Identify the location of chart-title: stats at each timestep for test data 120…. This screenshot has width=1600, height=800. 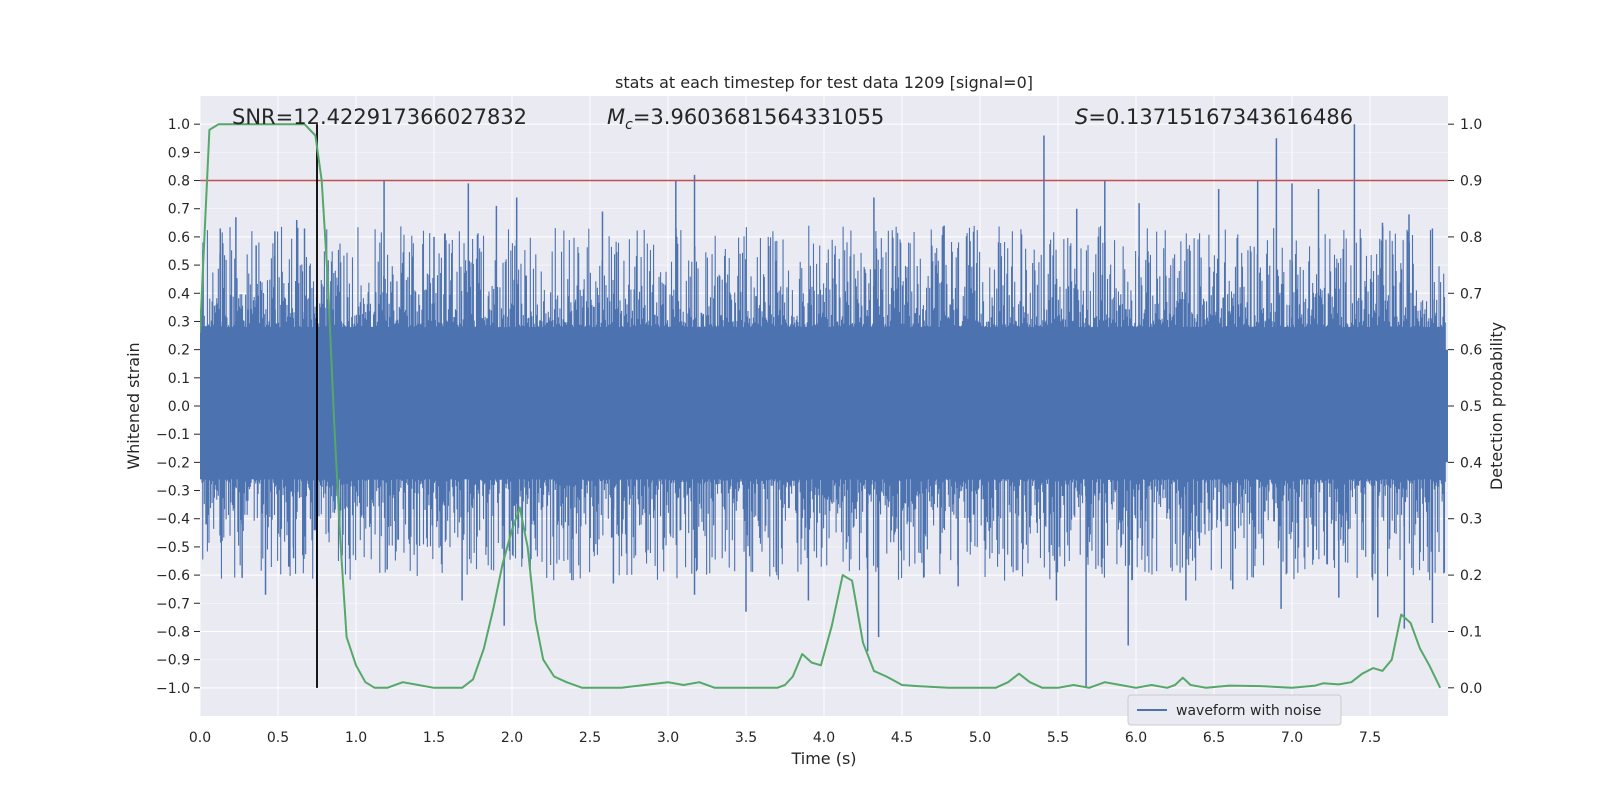
(824, 82).